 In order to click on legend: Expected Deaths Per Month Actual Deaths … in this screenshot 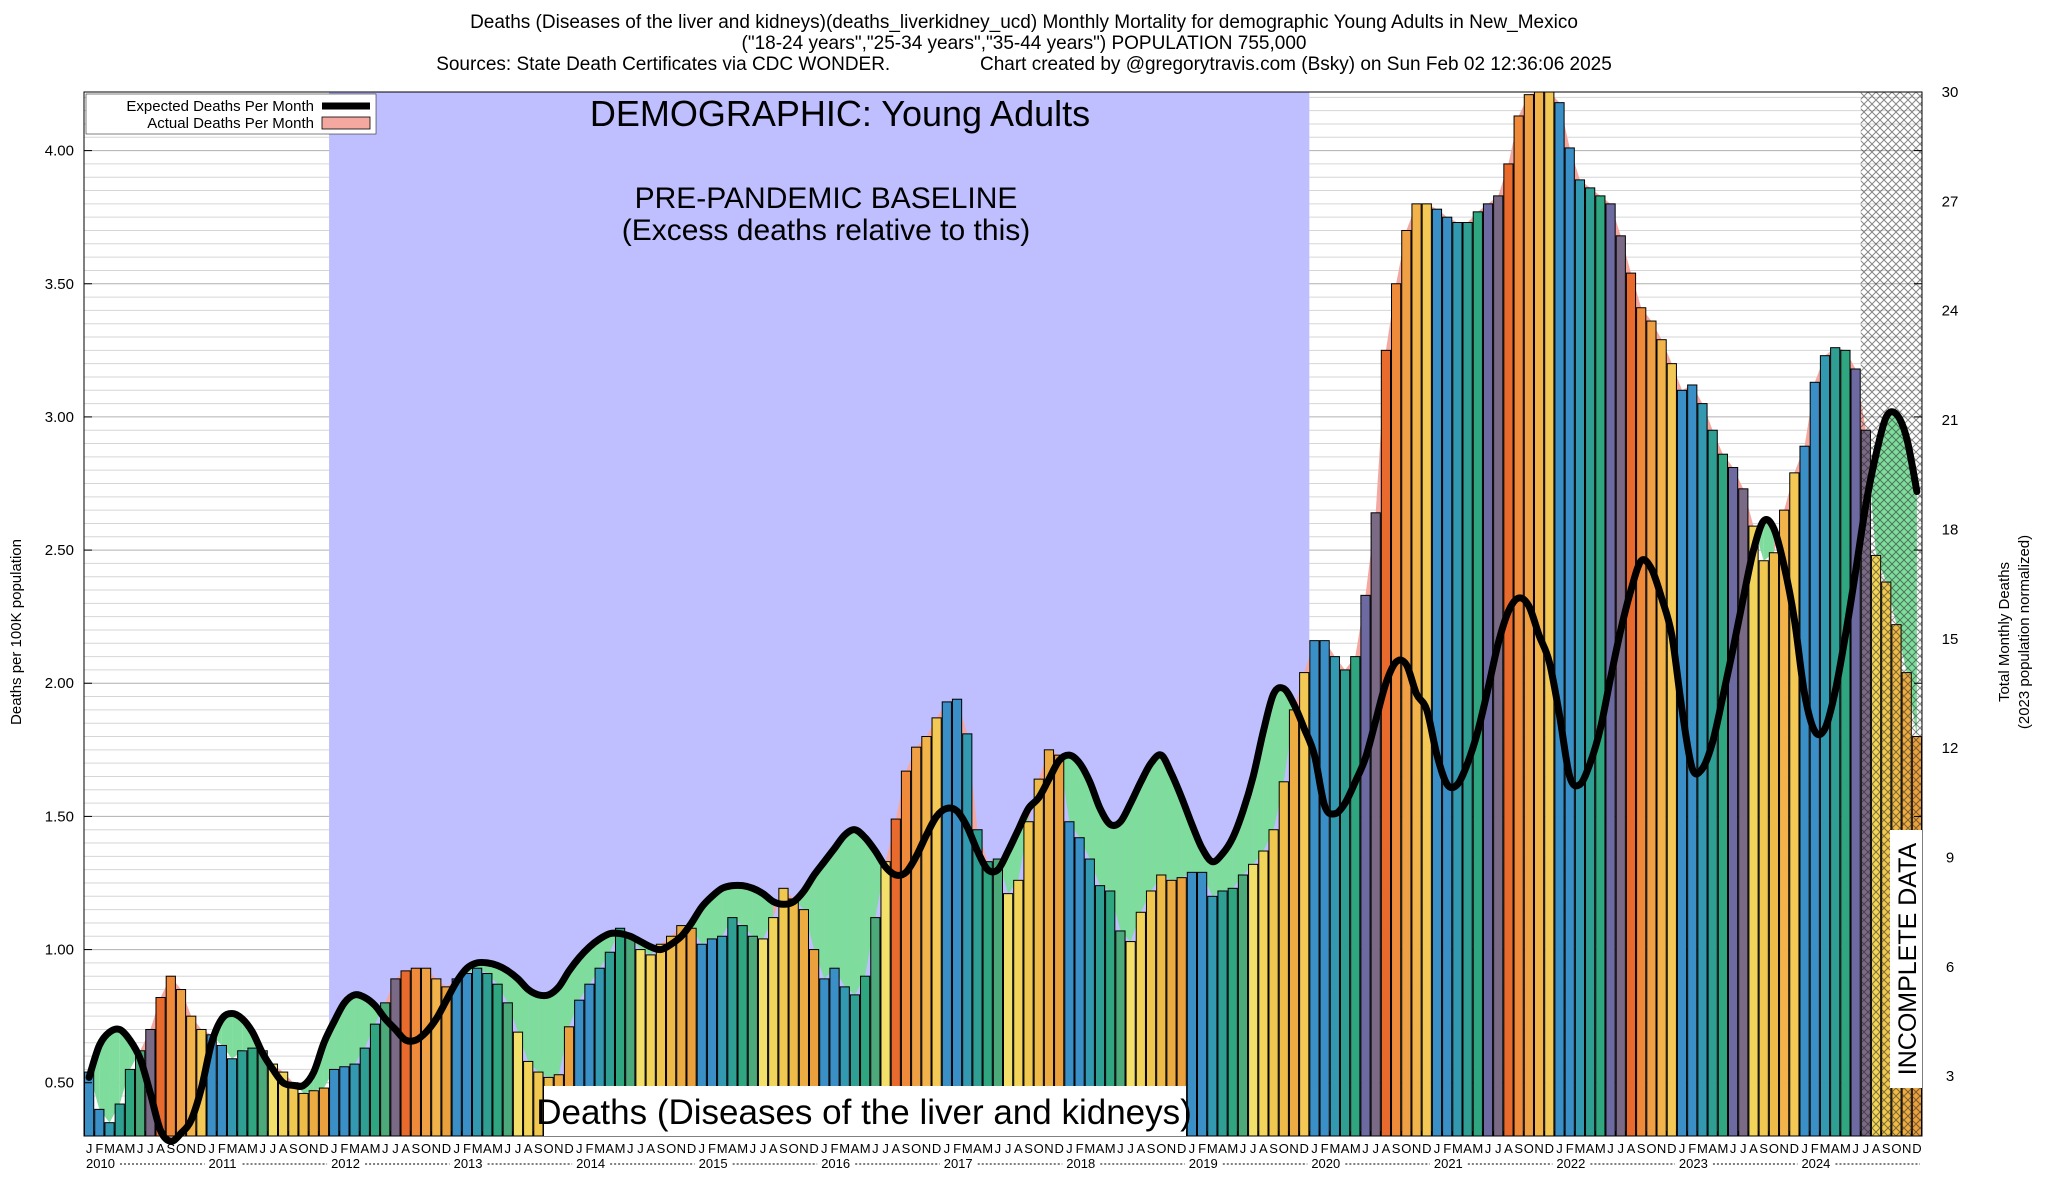, I will do `click(231, 114)`.